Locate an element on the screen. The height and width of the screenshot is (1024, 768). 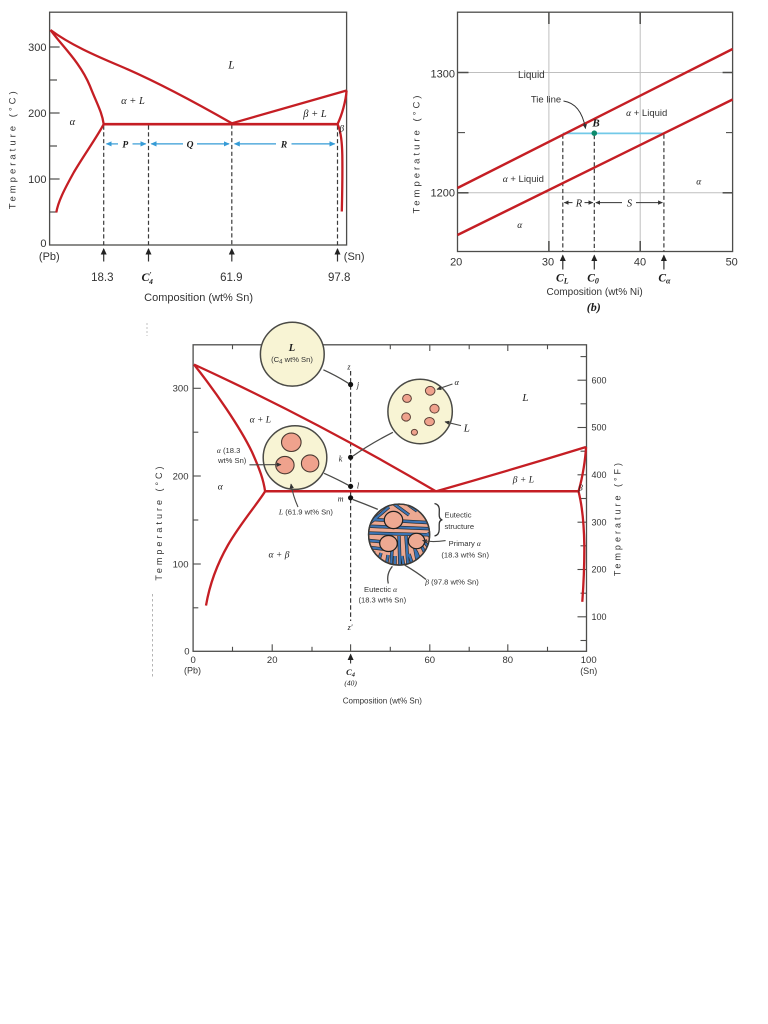
svg-text: CL is located at coordinates (562, 279).